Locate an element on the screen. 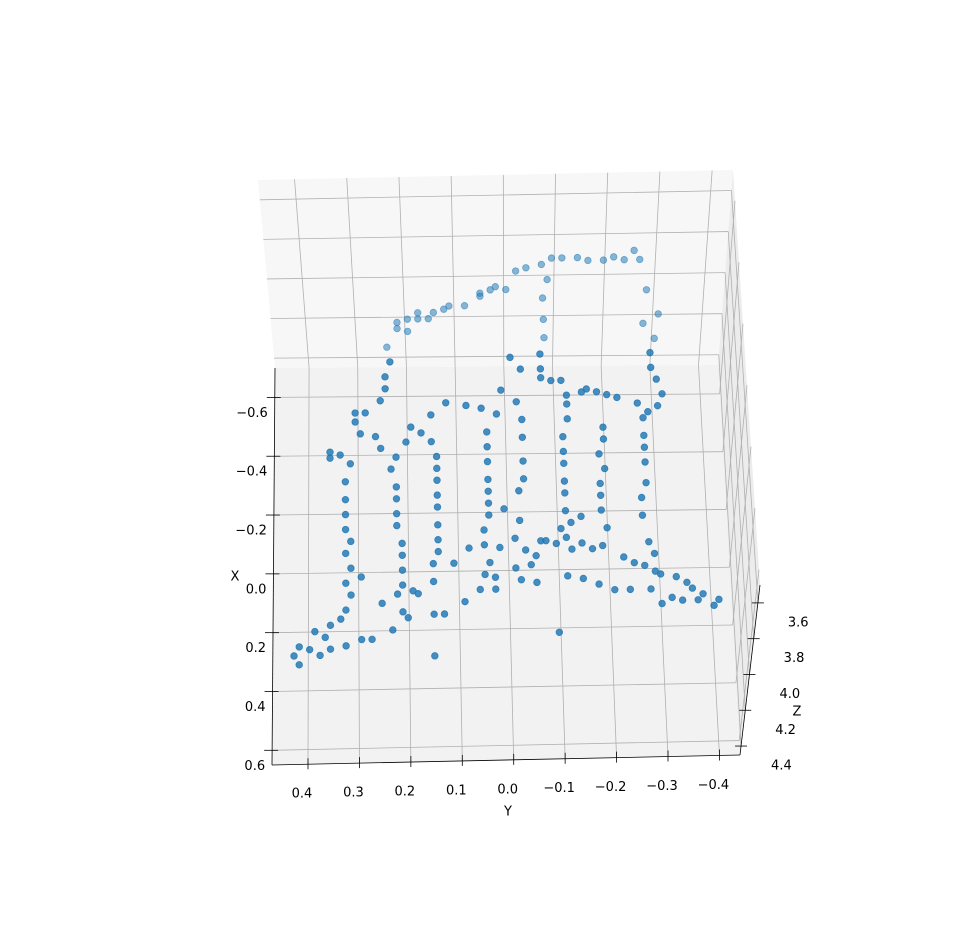 Image resolution: width=958 pixels, height=951 pixels. y-axis-label: Y is located at coordinates (507, 812).